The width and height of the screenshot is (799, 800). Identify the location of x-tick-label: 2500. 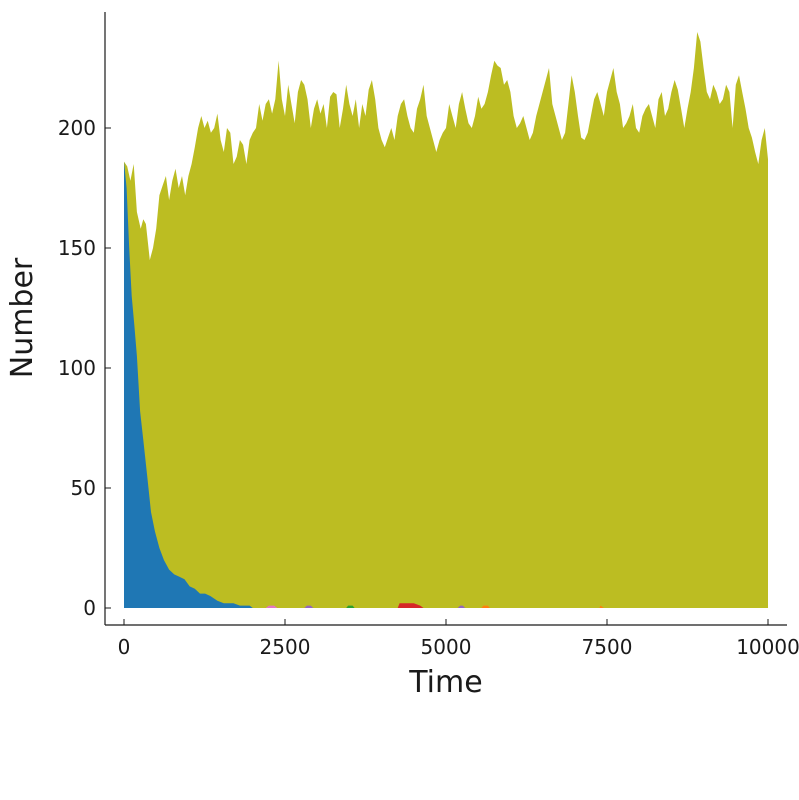
(285, 647).